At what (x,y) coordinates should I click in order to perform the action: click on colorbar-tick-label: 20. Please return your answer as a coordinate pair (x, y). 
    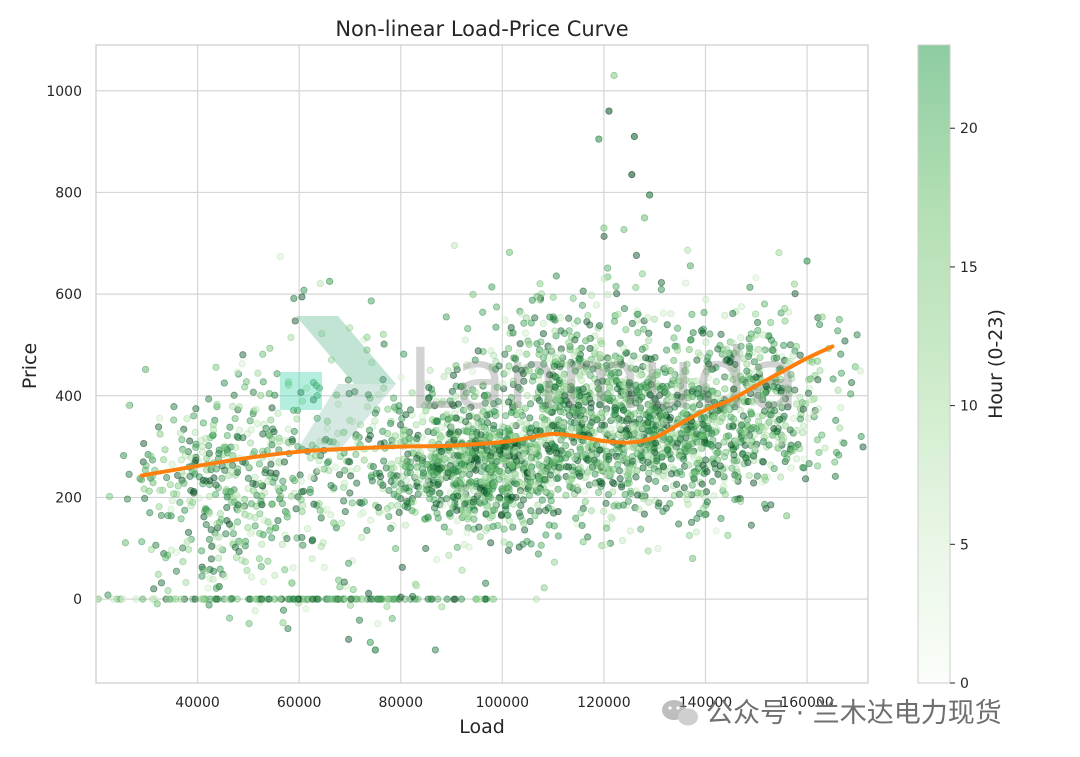
    Looking at the image, I should click on (969, 129).